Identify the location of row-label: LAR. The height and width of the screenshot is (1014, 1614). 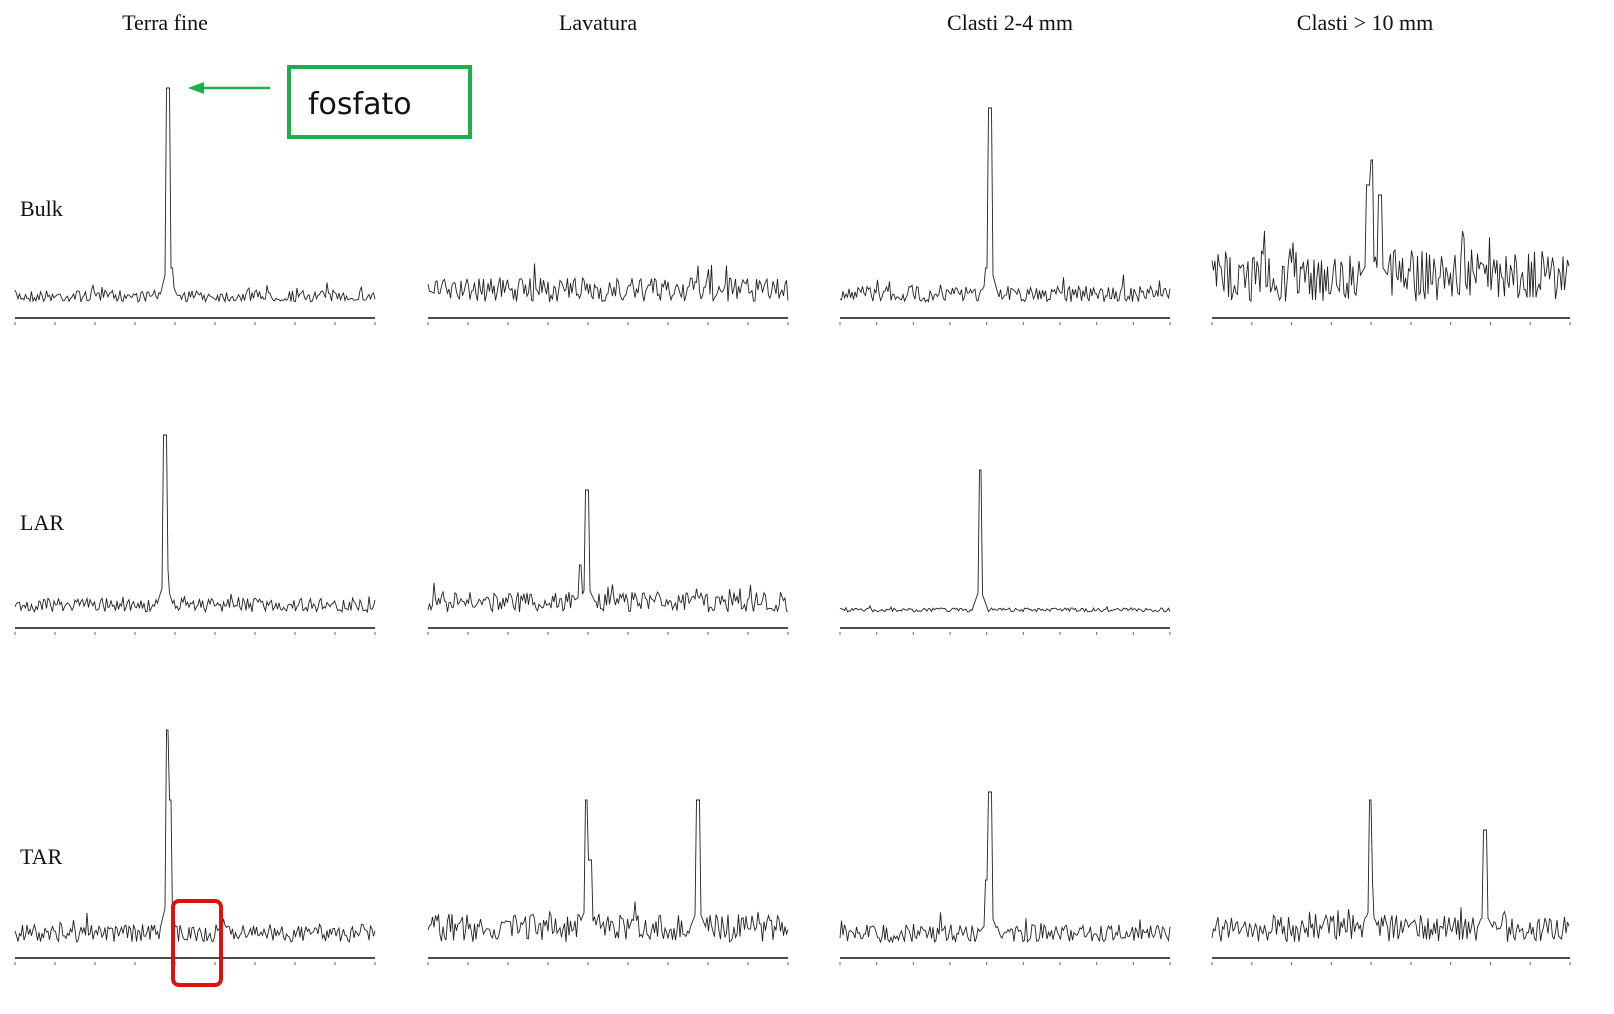
(42, 522).